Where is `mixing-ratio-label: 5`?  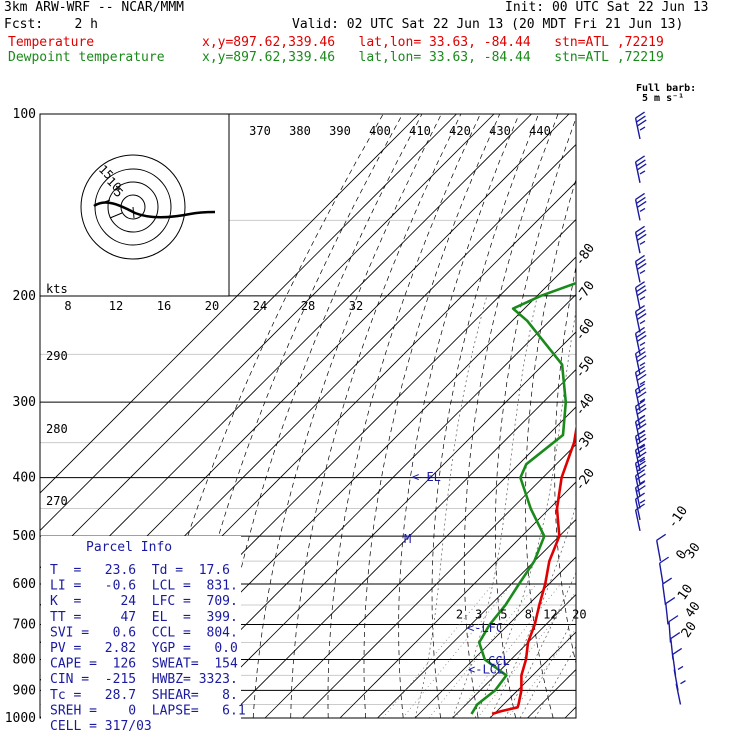
mixing-ratio-label: 5 is located at coordinates (503, 614).